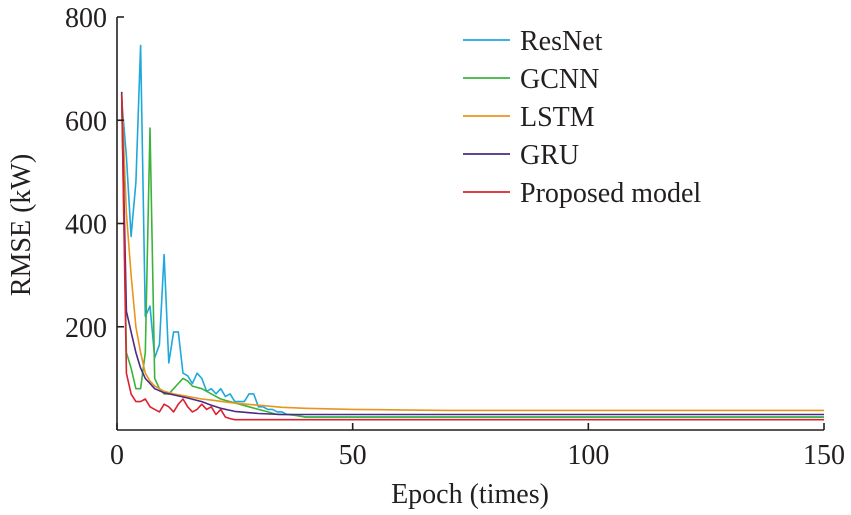 The width and height of the screenshot is (851, 515). What do you see at coordinates (561, 41) in the screenshot?
I see `legend-label-resnet: ResNet` at bounding box center [561, 41].